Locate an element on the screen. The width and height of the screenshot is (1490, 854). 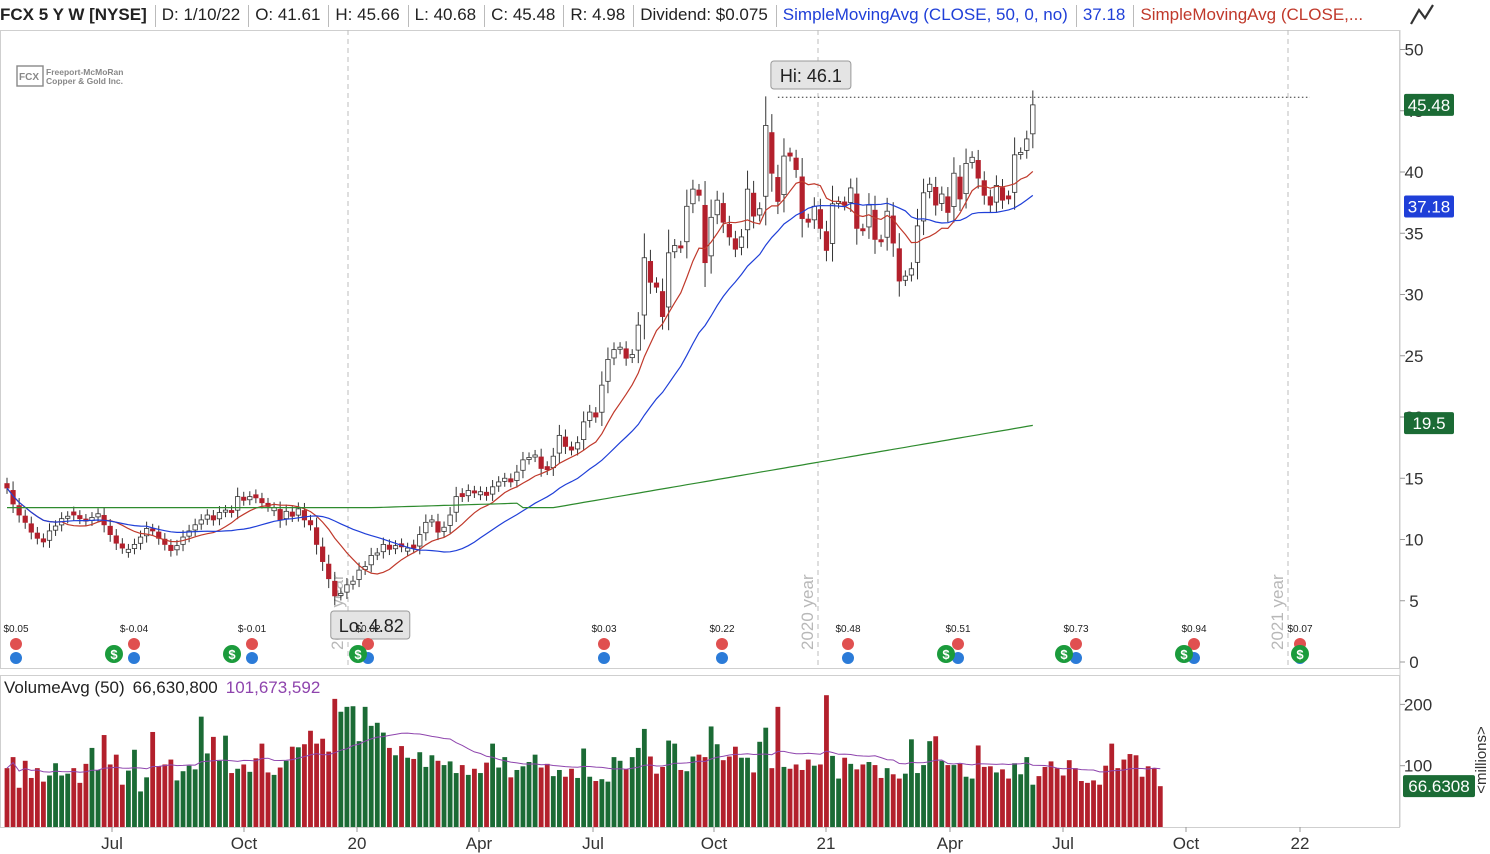
y-tick-label: 30 is located at coordinates (1414, 295).